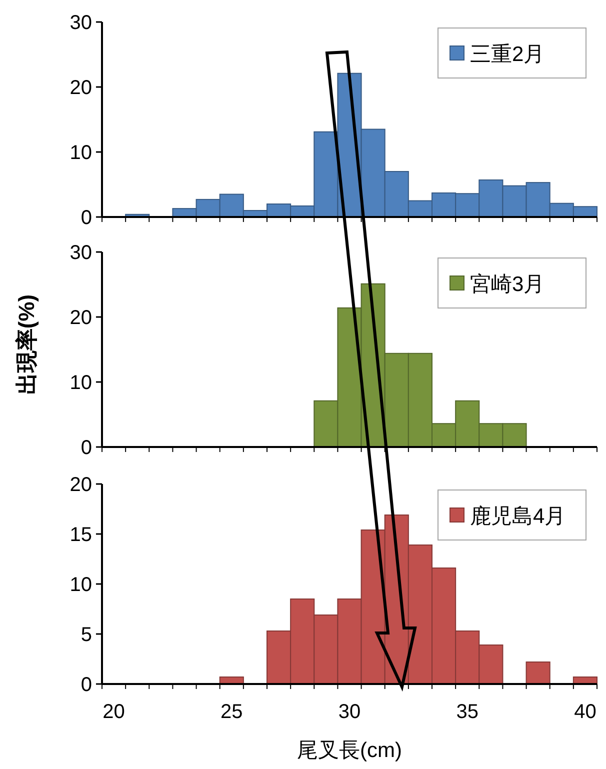 The width and height of the screenshot is (606, 769). Describe the element at coordinates (81, 535) in the screenshot. I see `y-tick-label: 15` at that location.